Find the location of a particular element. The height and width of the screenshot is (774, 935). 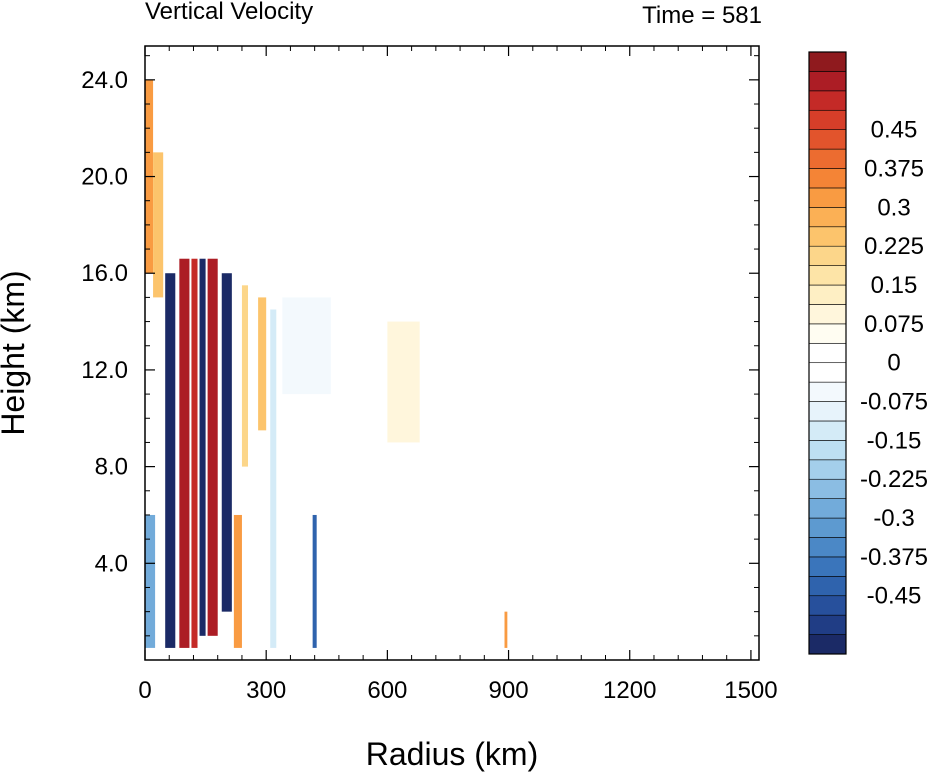

y-tick-label: 20.0 is located at coordinates (104, 177).